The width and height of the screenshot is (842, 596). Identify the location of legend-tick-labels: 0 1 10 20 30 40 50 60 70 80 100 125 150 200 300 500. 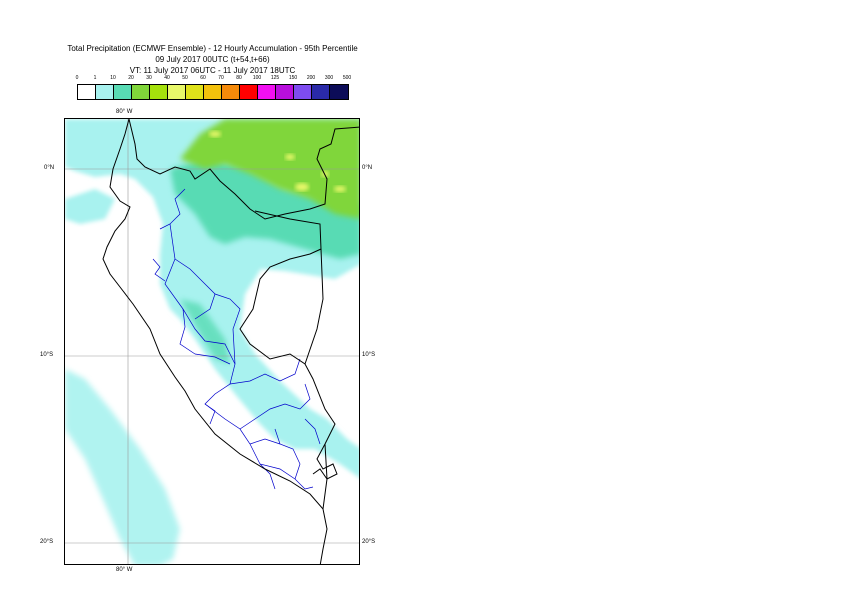
(421, 79).